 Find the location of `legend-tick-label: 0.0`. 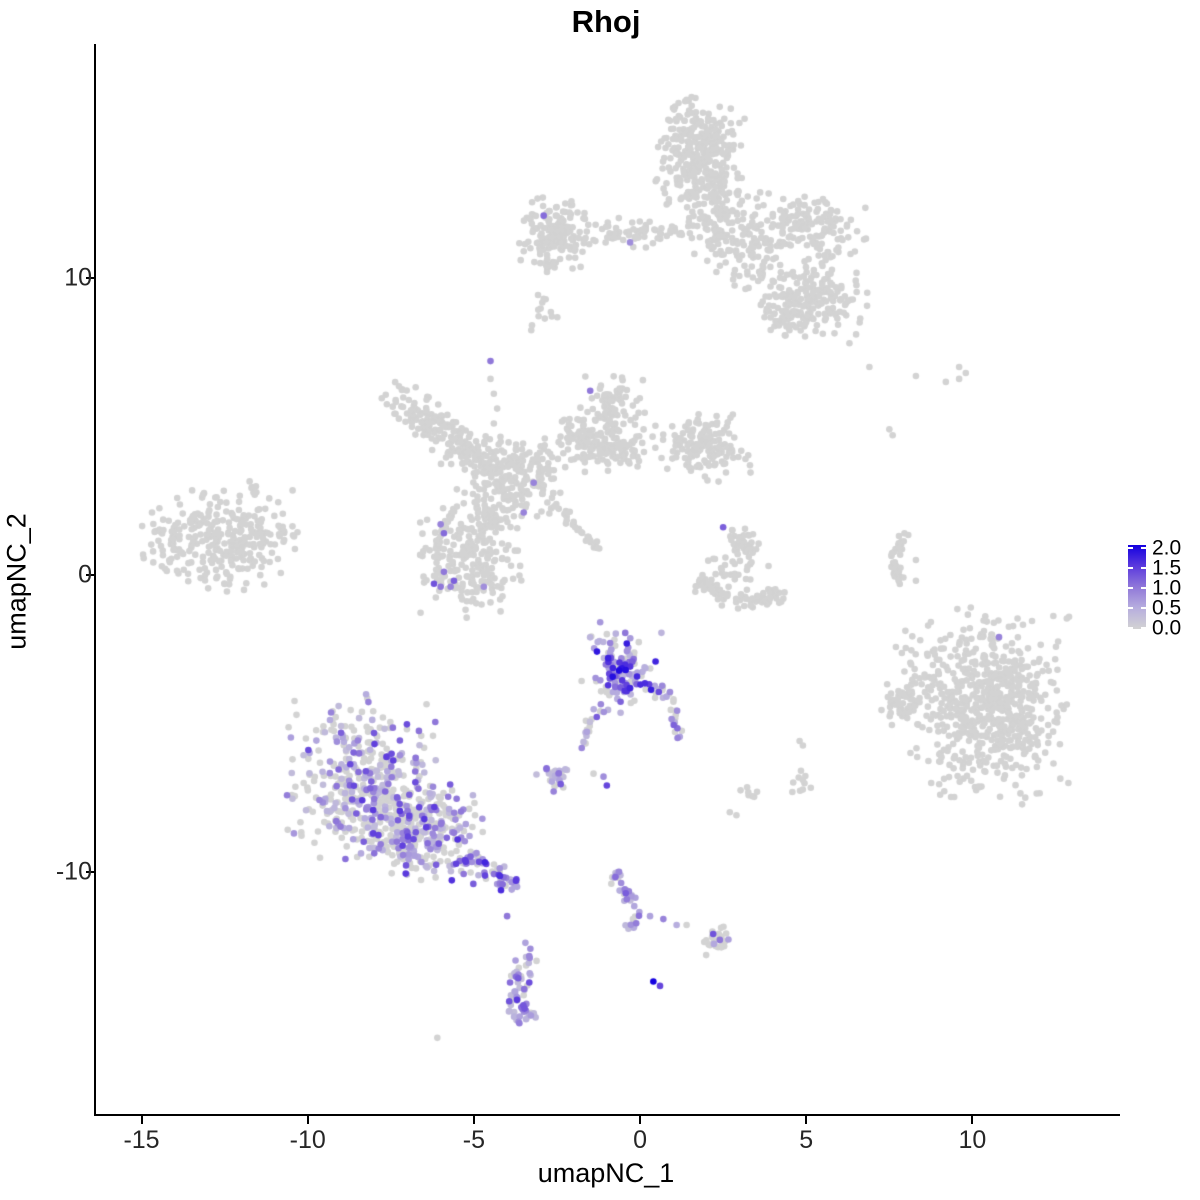

legend-tick-label: 0.0 is located at coordinates (1167, 628).